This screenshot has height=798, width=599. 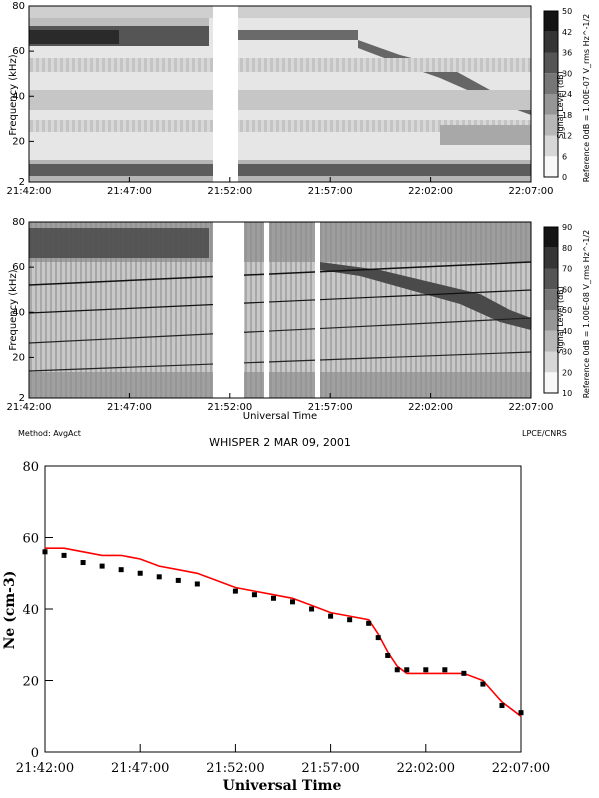 I want to click on colorbar-tick-label: 80, so click(x=567, y=248).